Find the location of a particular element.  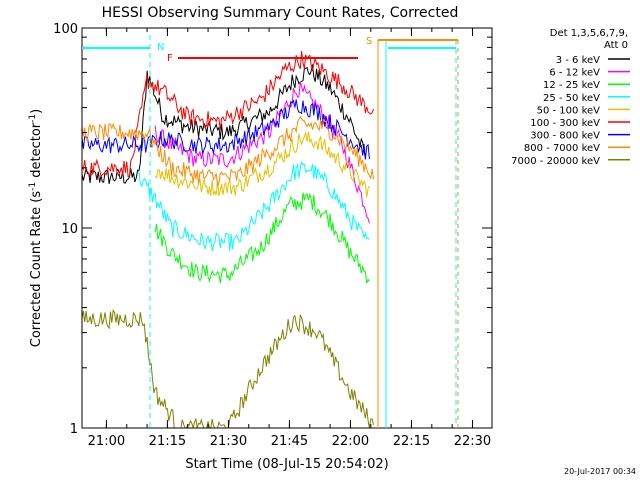

legend-label: 800 - 7000 keV is located at coordinates (562, 148).